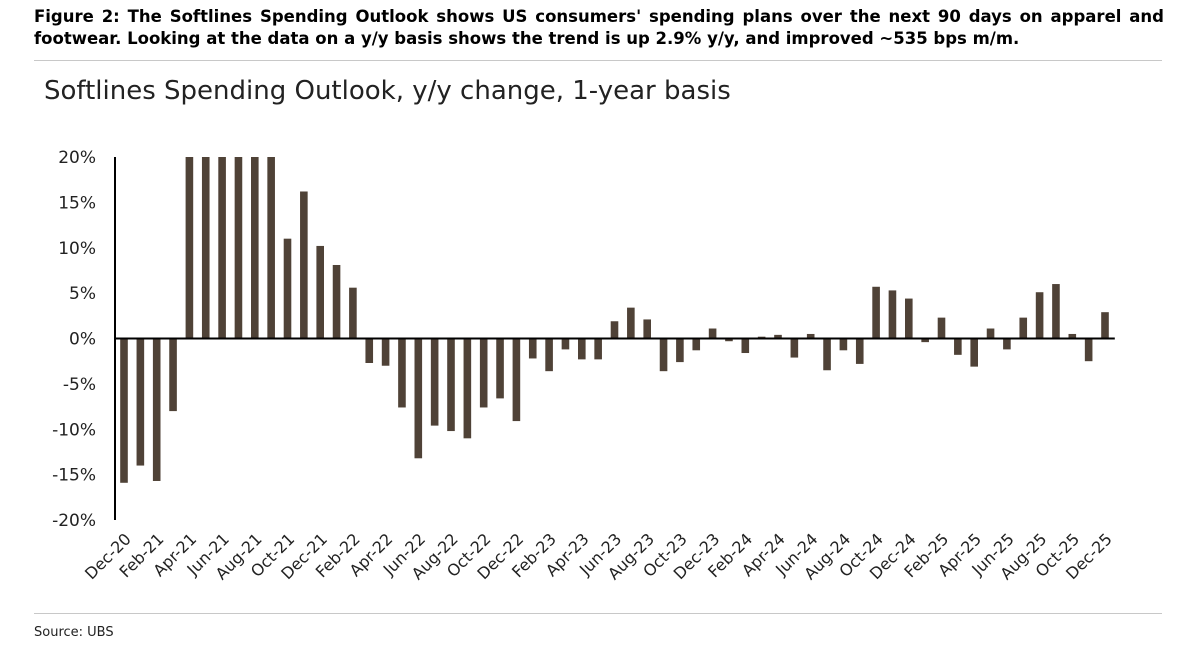  What do you see at coordinates (598, 613) in the screenshot?
I see `bottom-divider` at bounding box center [598, 613].